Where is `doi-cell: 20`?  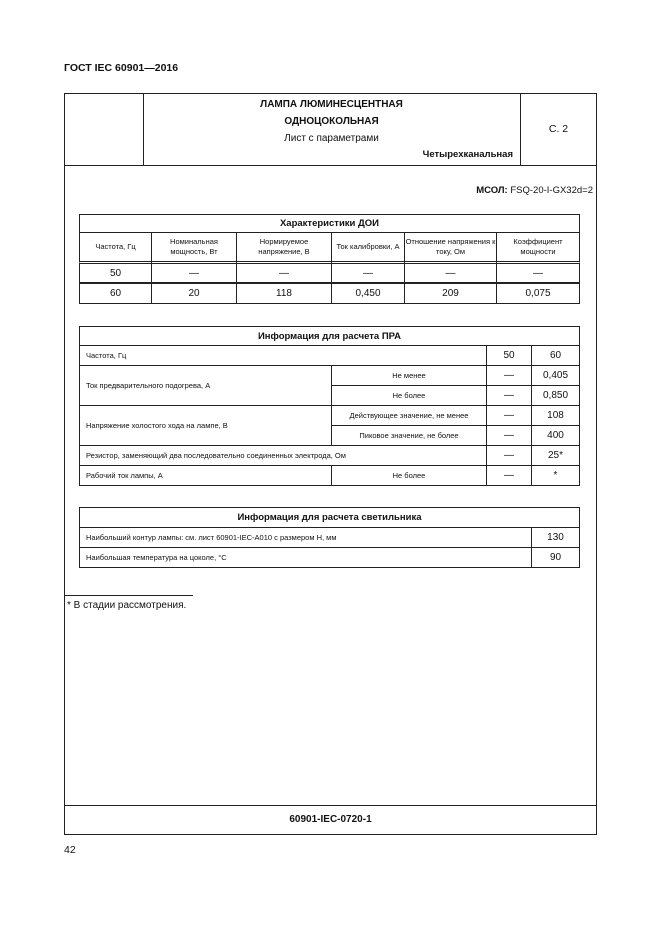
doi-cell: 20 is located at coordinates (194, 293).